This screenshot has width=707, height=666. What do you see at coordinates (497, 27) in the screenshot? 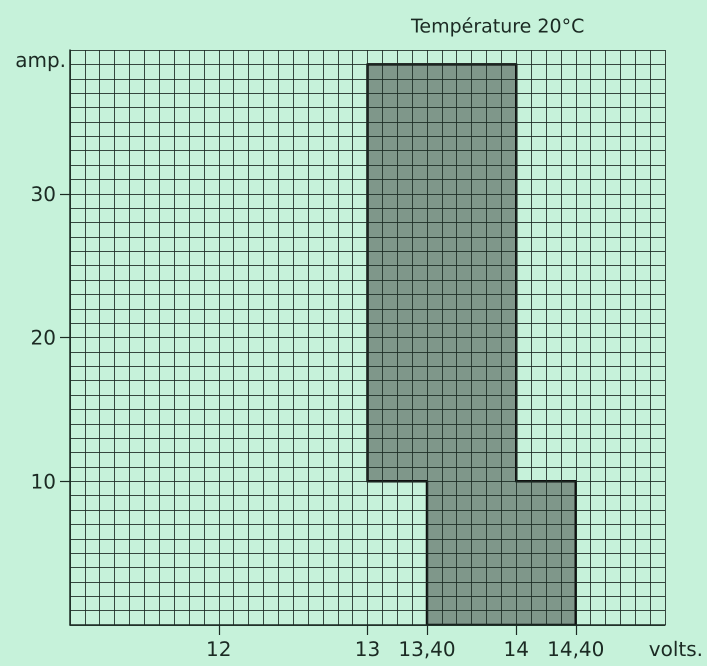
I see `chart-title: Température 20°C` at bounding box center [497, 27].